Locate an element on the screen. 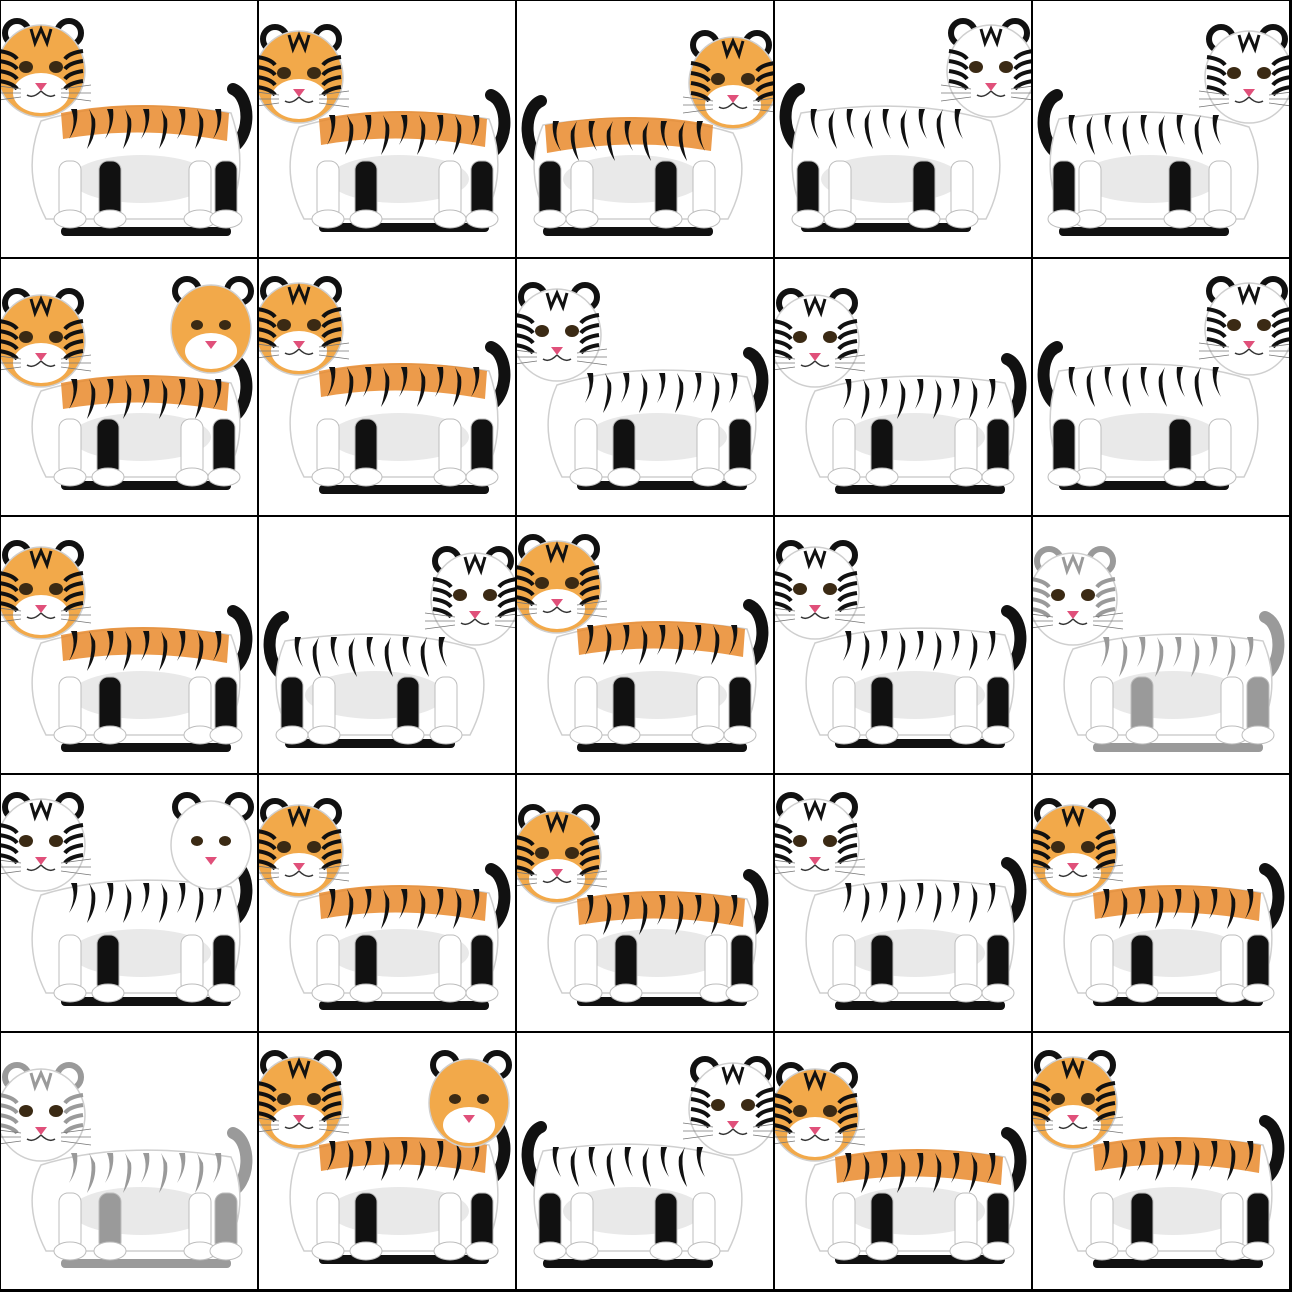 The image size is (1292, 1292). grid-tile-tiger-lying-orange-head-left-tail-up is located at coordinates (645, 903).